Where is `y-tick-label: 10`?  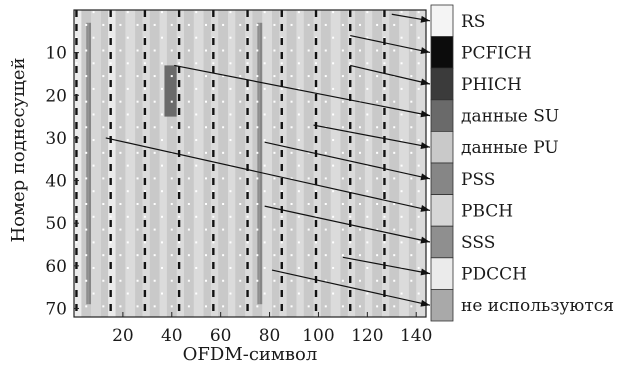
y-tick-label: 10 is located at coordinates (56, 54).